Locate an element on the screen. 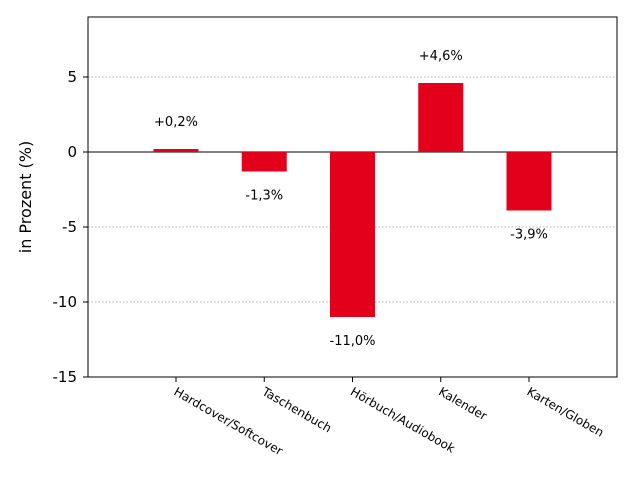 The height and width of the screenshot is (480, 640). y-axis-label: in Prozent (%) is located at coordinates (25, 197).